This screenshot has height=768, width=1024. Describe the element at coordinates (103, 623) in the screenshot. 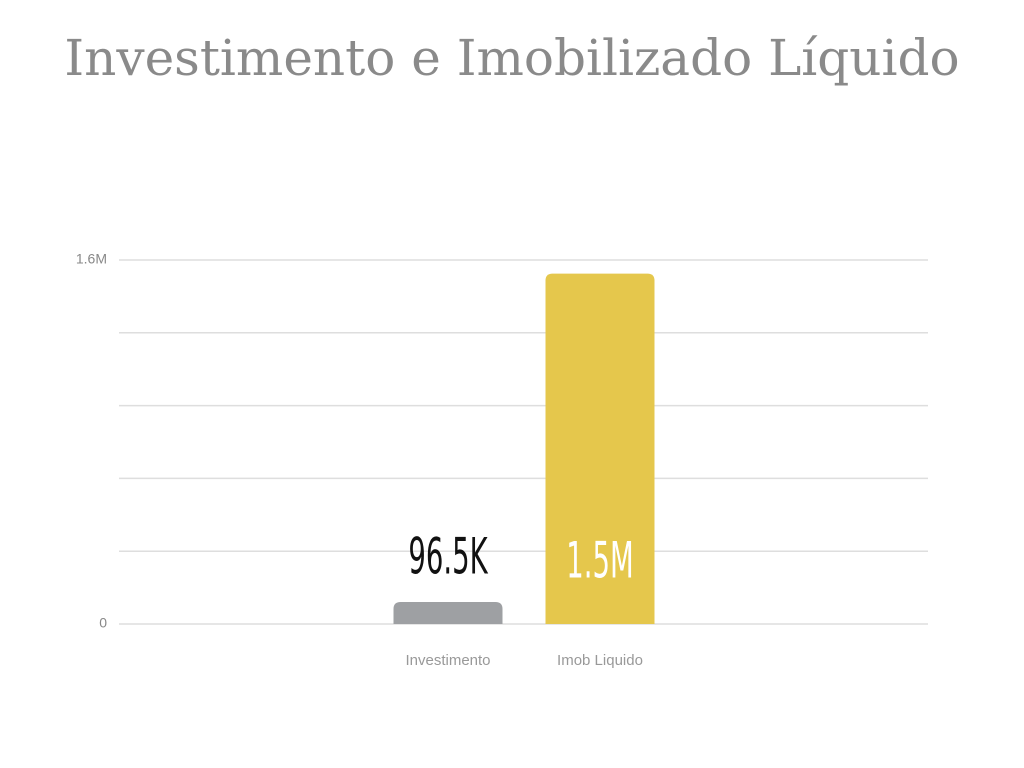

I see `y-tick-label: 0` at that location.